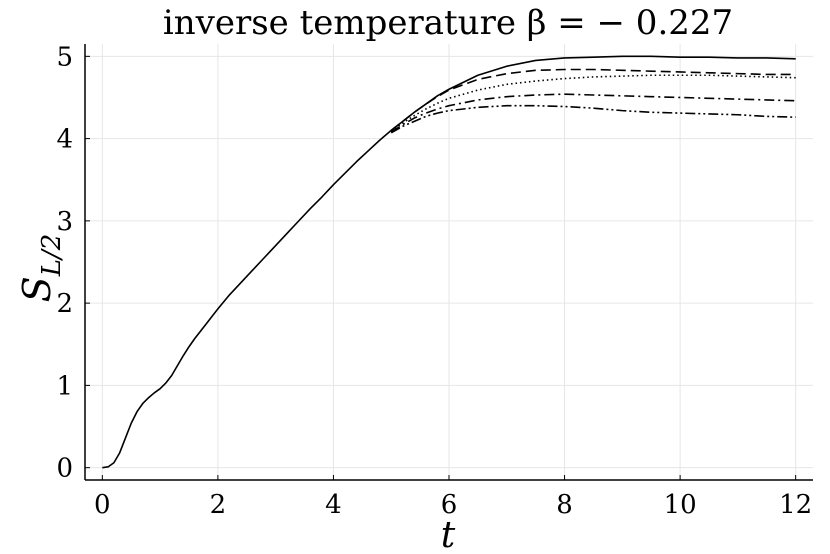 The image size is (830, 554). Describe the element at coordinates (448, 23) in the screenshot. I see `chart-title: inverse temperature β = − 0.227` at that location.